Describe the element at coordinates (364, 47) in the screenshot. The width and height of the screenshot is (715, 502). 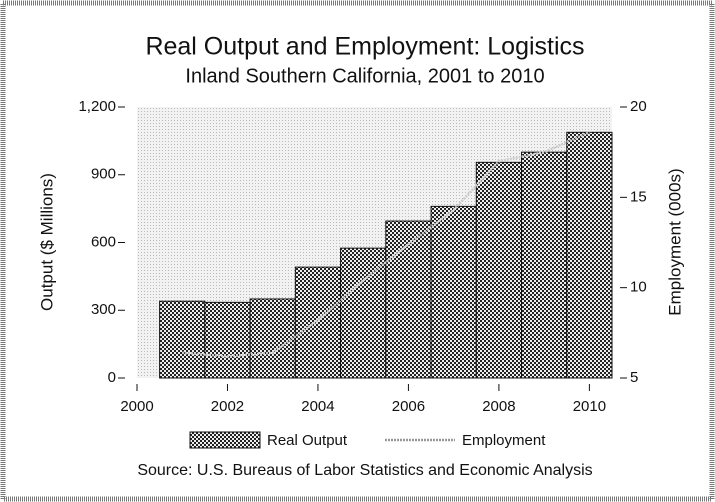
I see `chart-title: Real Output and Employment: Logistics` at that location.